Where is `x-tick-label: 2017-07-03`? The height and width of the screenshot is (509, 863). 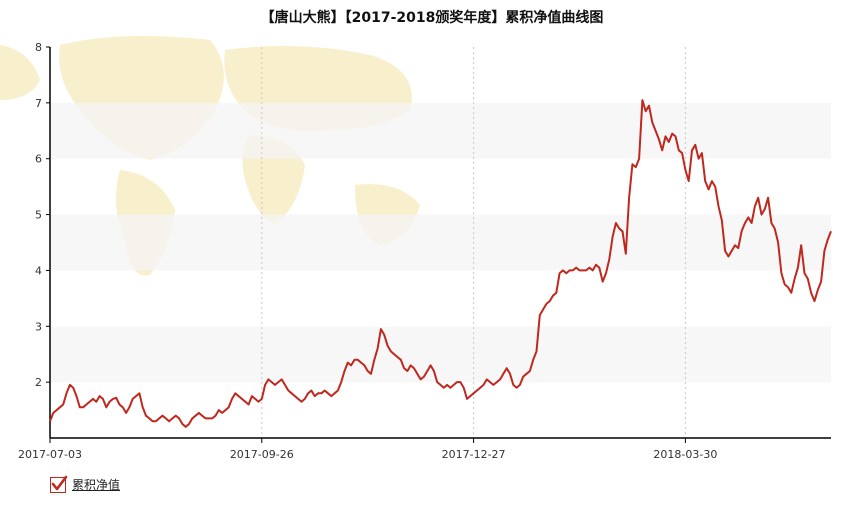
x-tick-label: 2017-07-03 is located at coordinates (50, 454).